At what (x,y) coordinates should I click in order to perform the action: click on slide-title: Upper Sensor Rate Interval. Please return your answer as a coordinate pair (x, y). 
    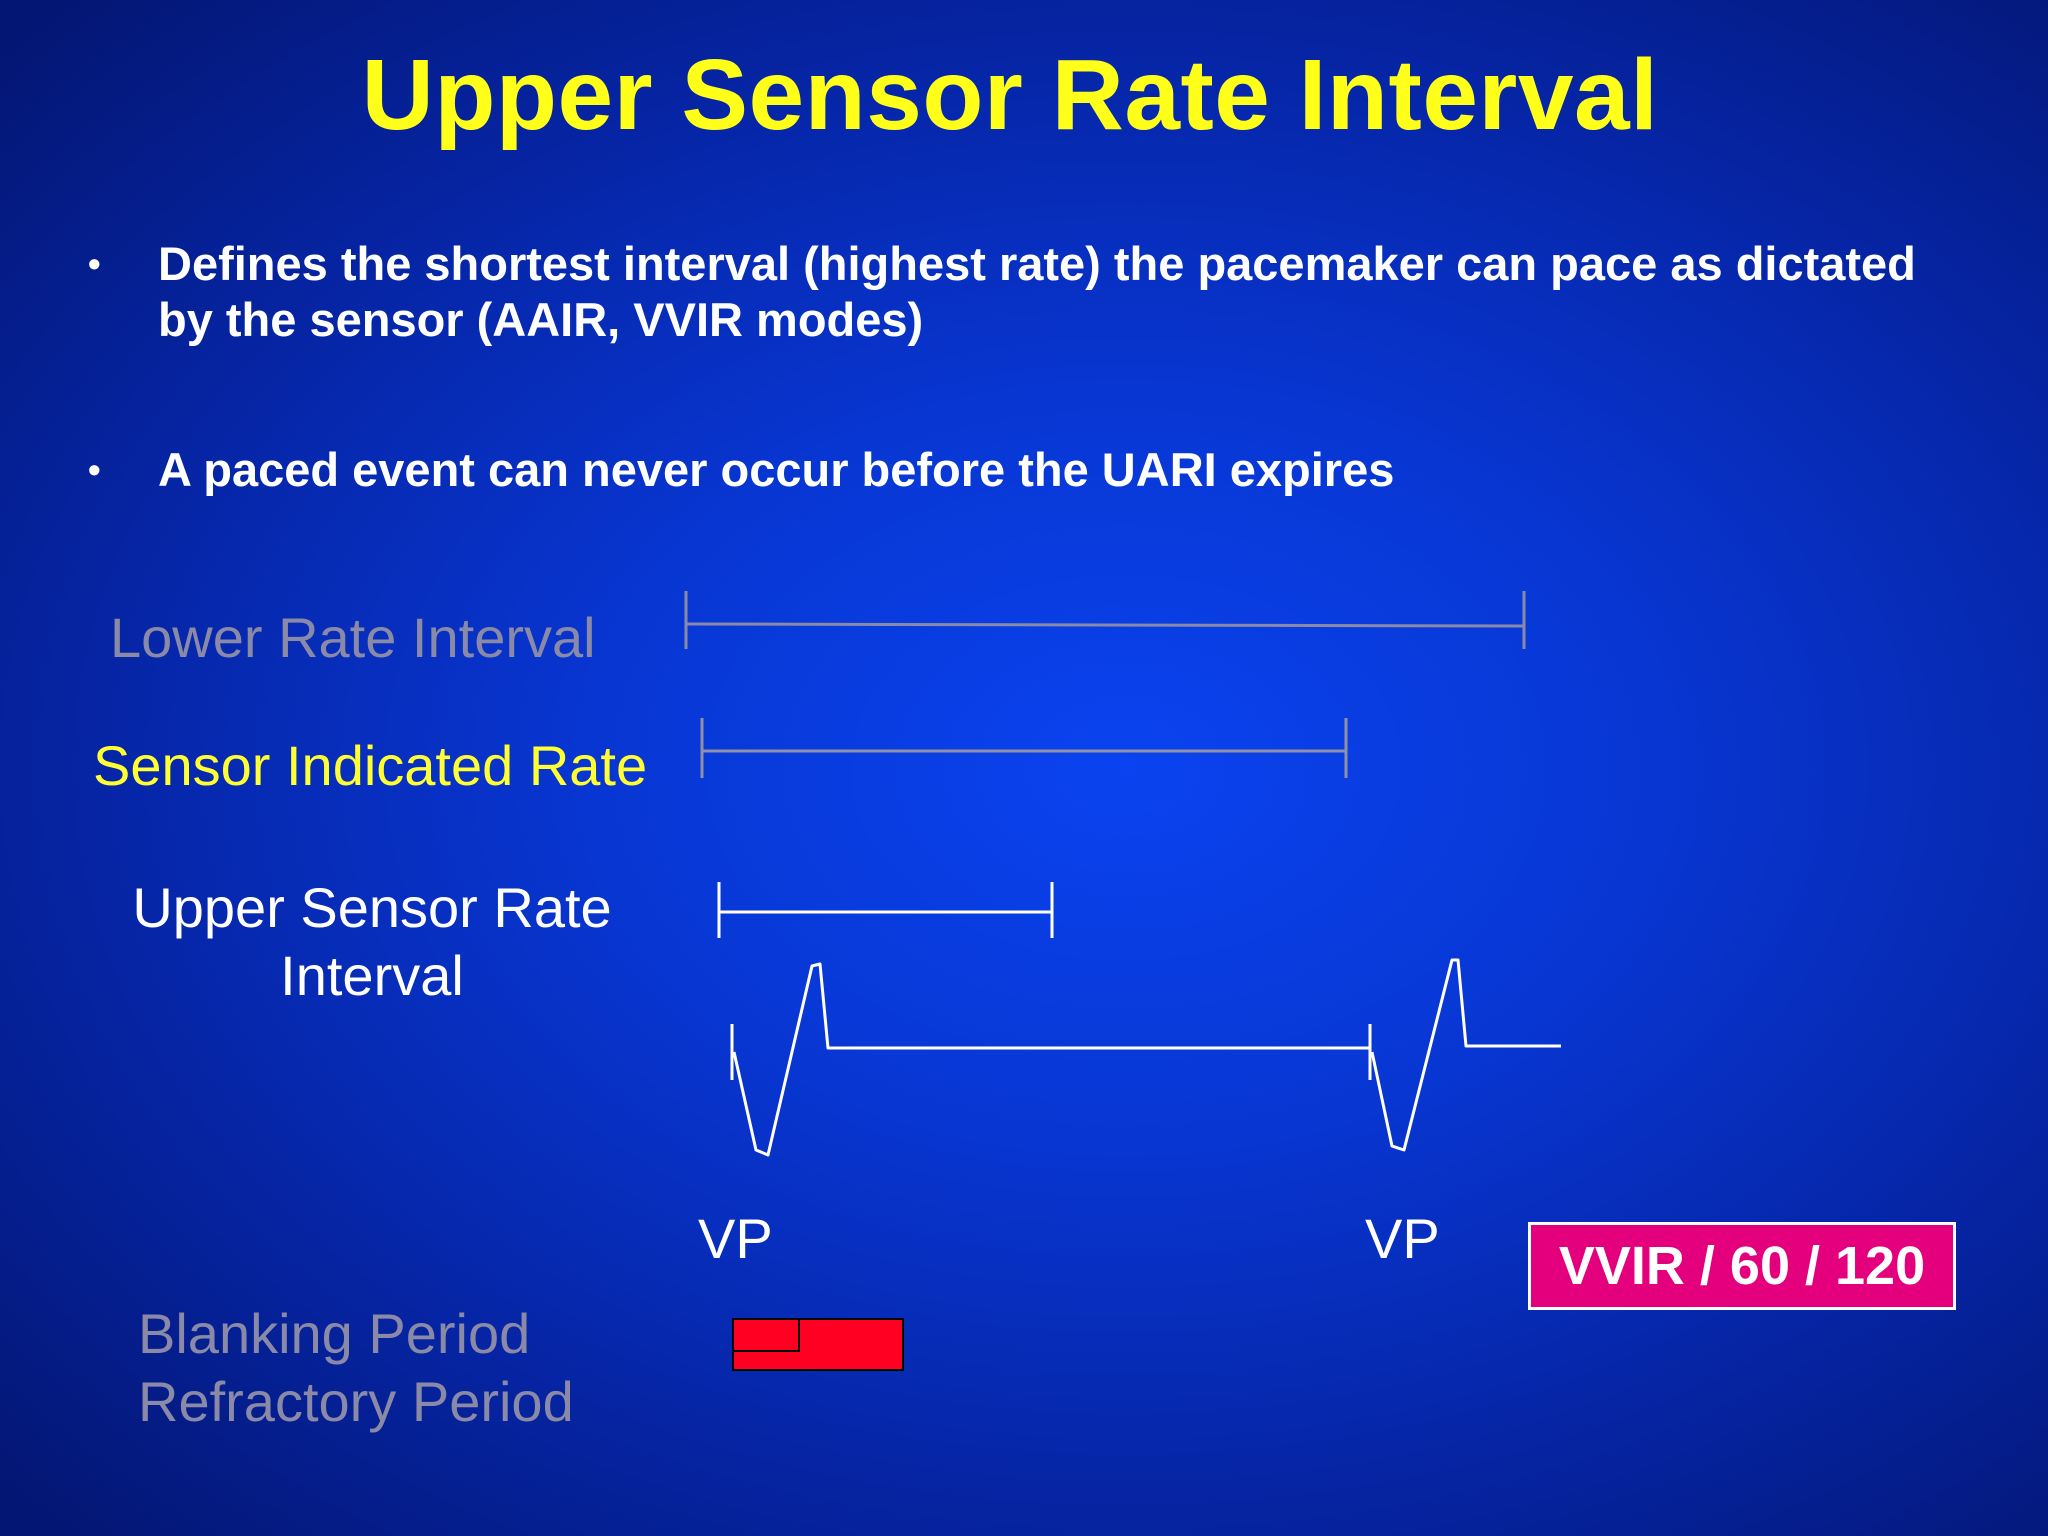
    Looking at the image, I should click on (1010, 95).